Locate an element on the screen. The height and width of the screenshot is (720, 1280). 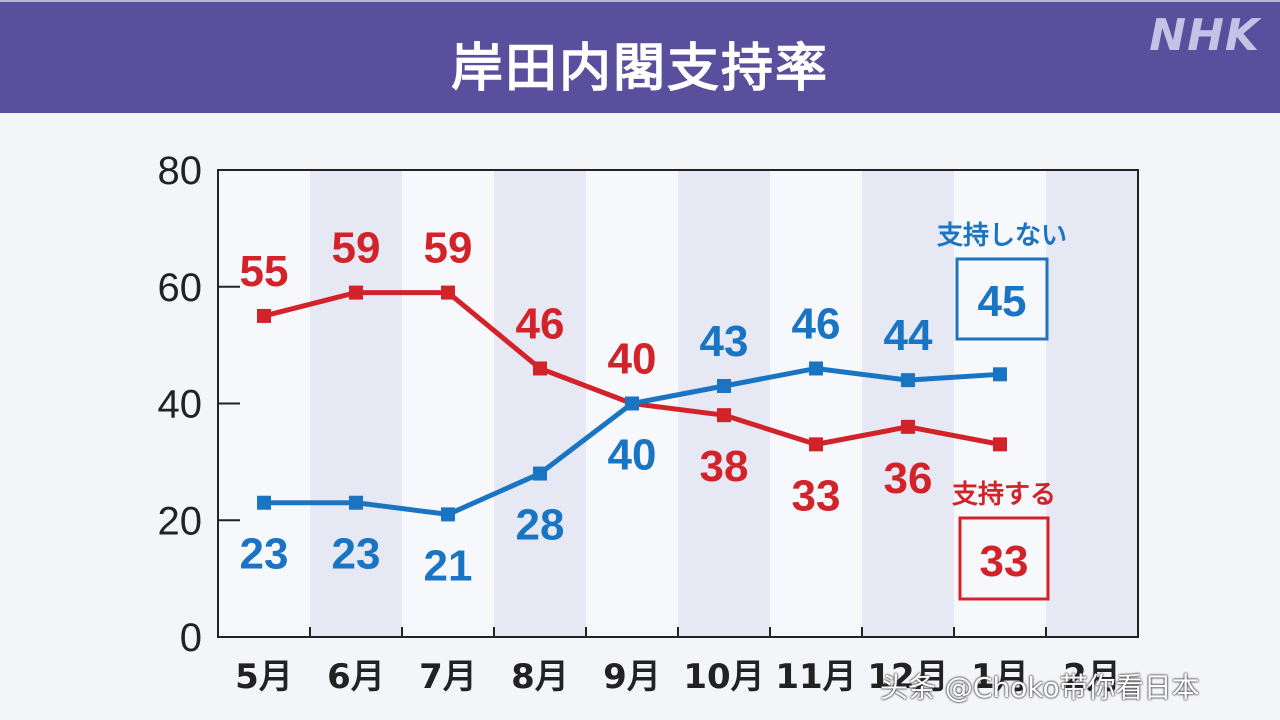
legend-not-support: 支持しない 45 is located at coordinates (1002, 281).